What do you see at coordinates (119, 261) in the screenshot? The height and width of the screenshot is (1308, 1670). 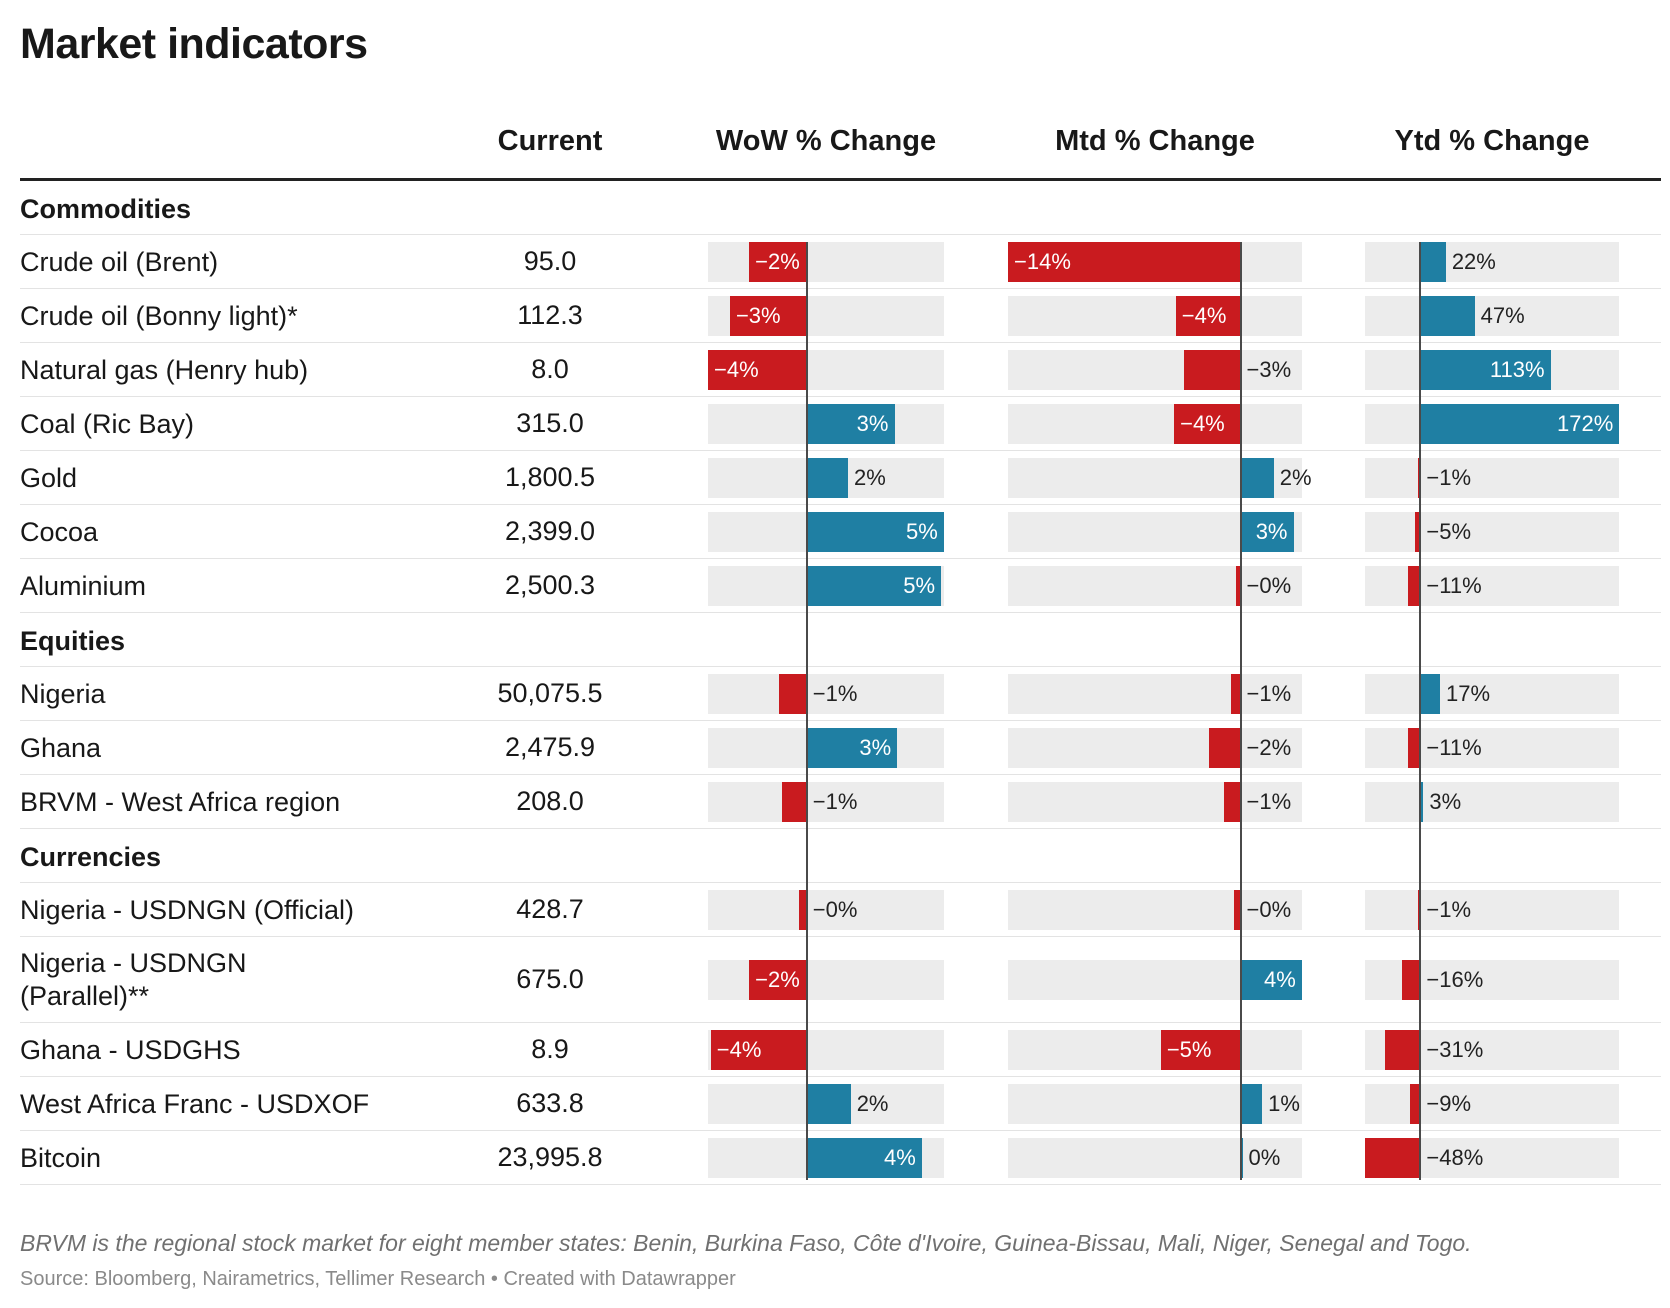 I see `row-label: Crude oil (Brent)` at bounding box center [119, 261].